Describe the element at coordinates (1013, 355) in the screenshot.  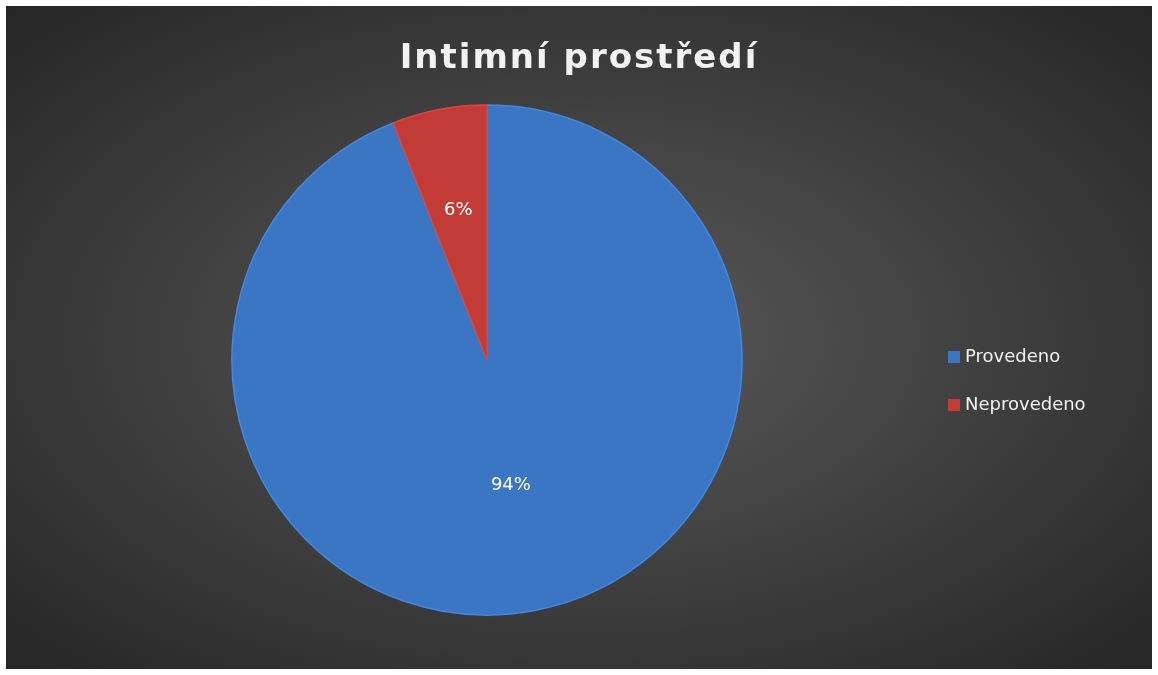
I see `slice-label: Provedeno` at that location.